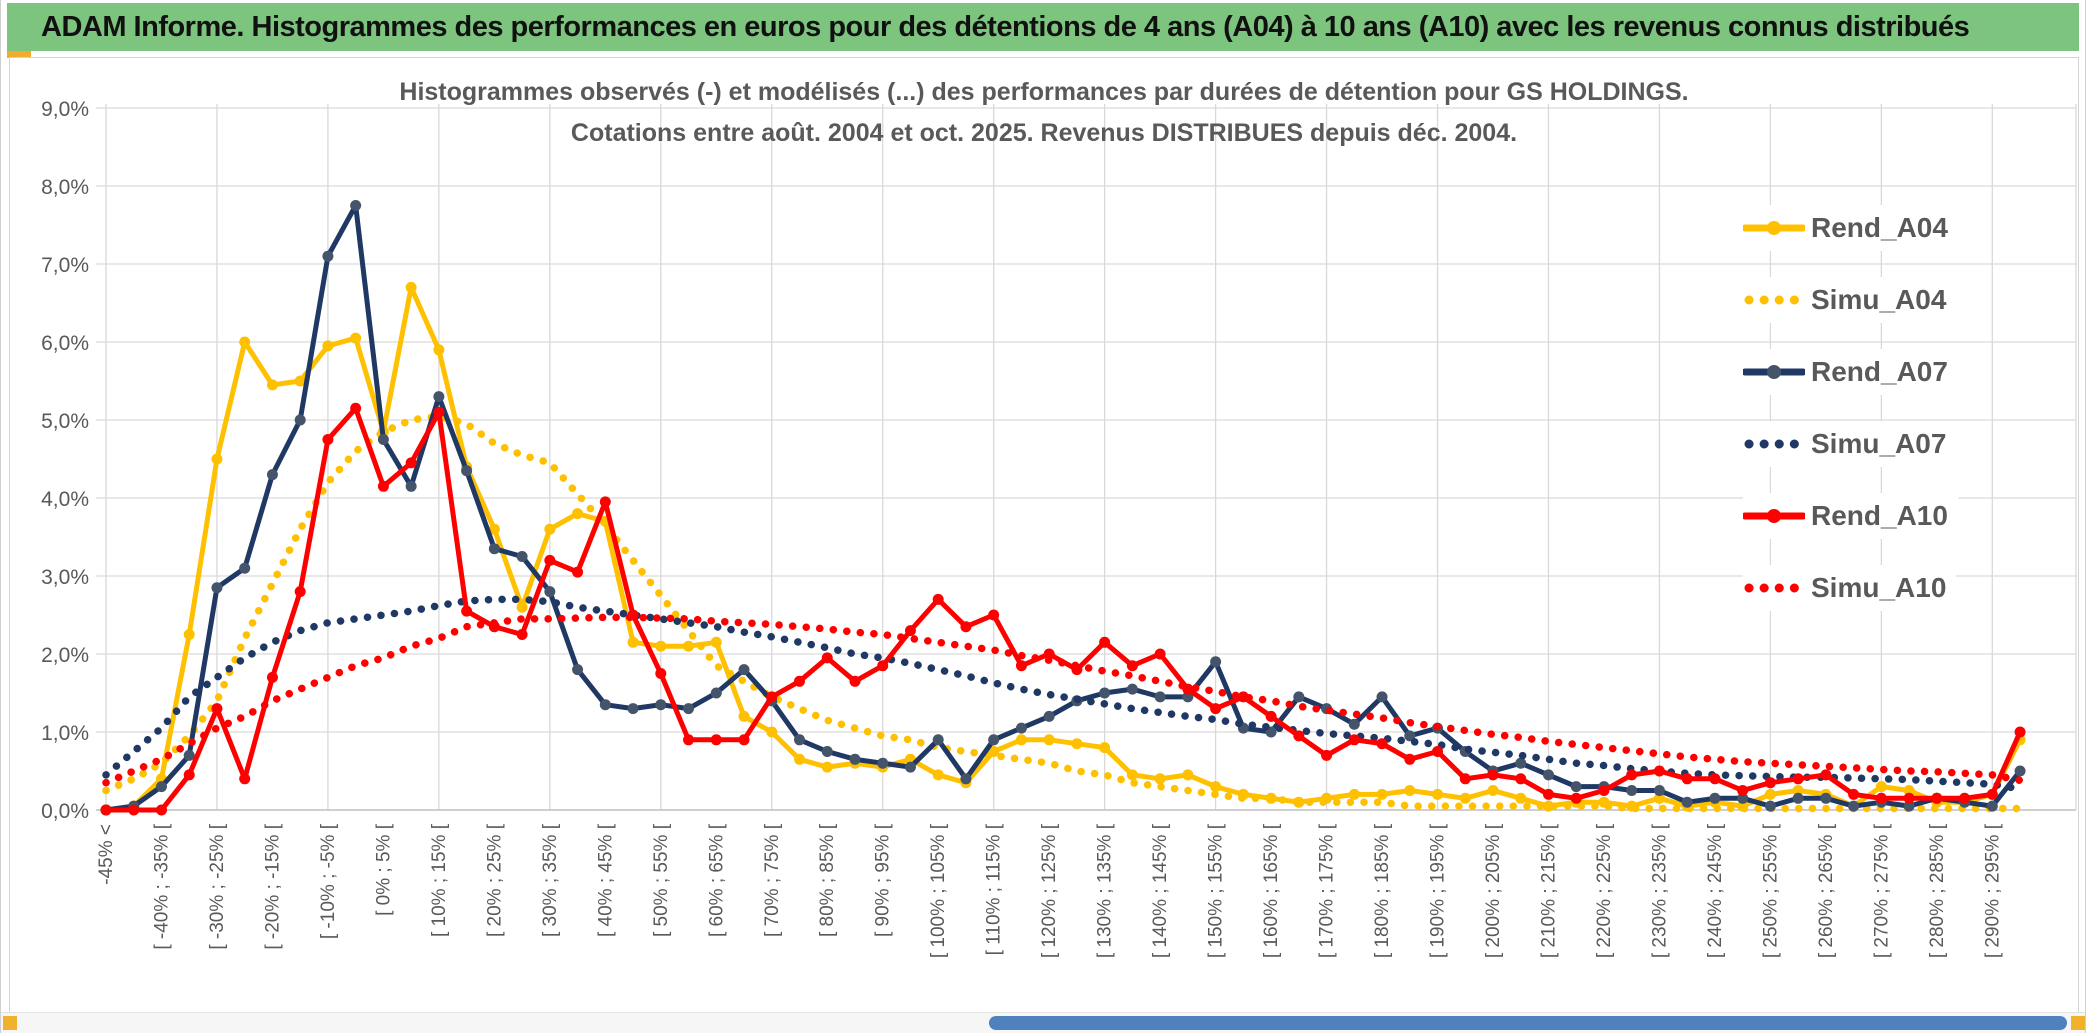  Describe the element at coordinates (1493, 890) in the screenshot. I see `svg-text: [ 200% ; 205% [` at that location.